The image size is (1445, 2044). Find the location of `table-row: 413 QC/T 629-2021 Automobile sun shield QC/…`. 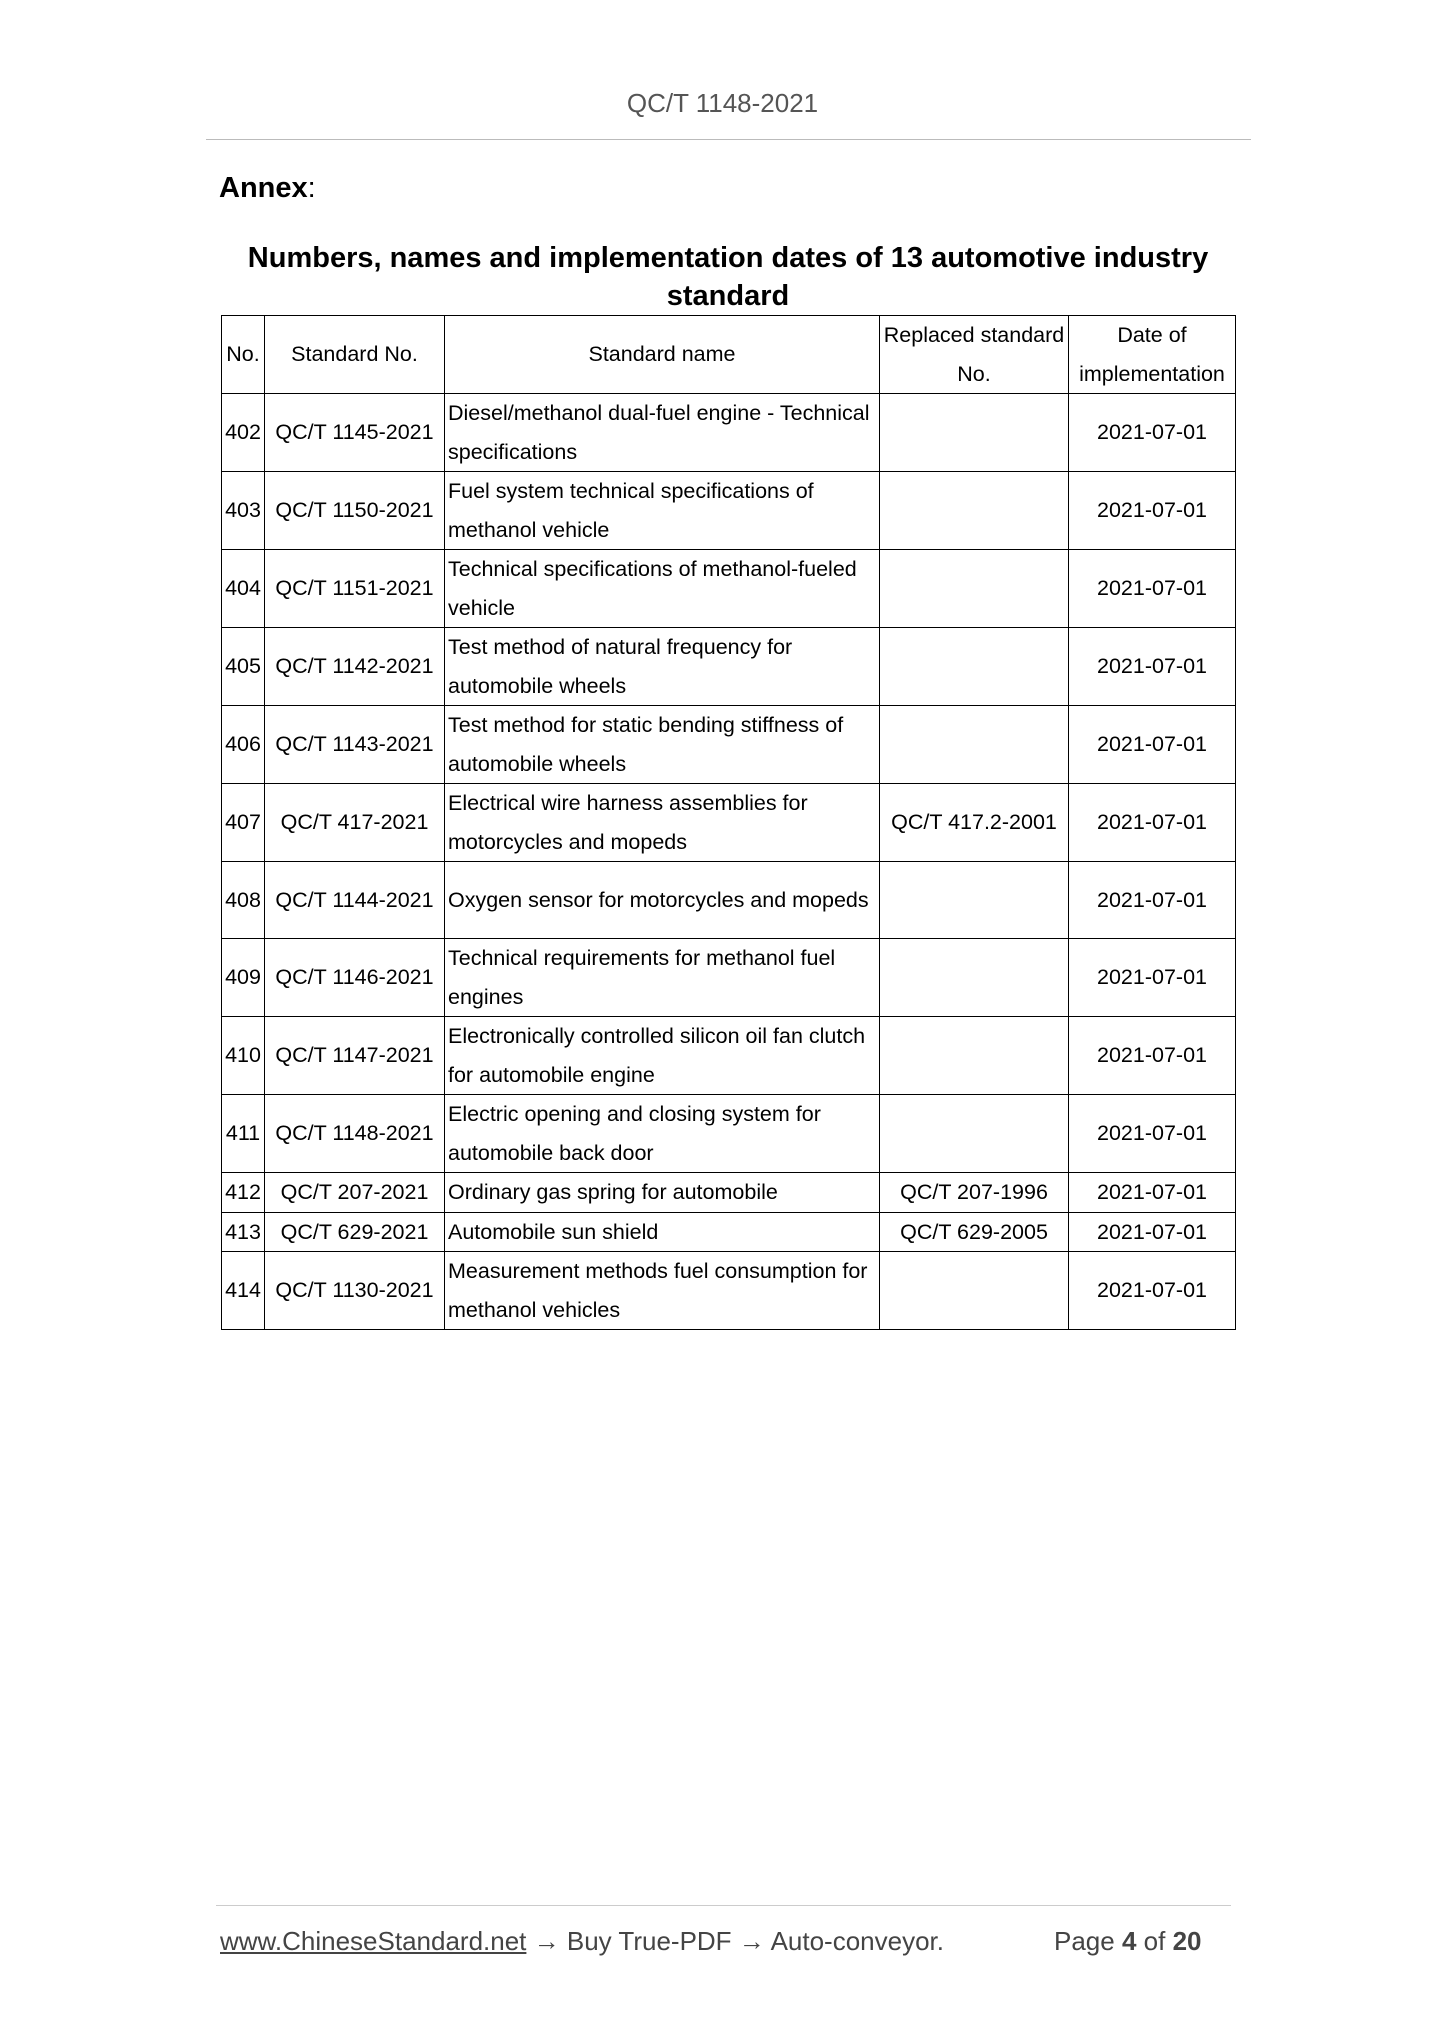

table-row: 413 QC/T 629-2021 Automobile sun shield QC/… is located at coordinates (728, 1231).